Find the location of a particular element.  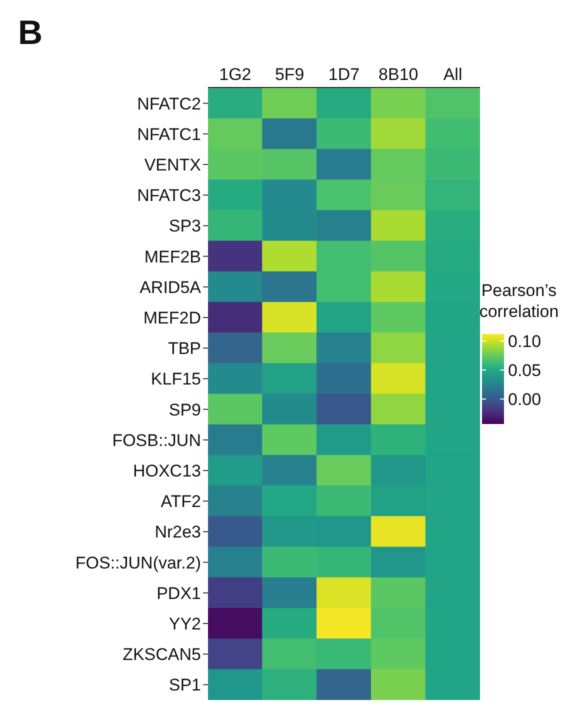

x-tick-label: 1D7 is located at coordinates (344, 74).